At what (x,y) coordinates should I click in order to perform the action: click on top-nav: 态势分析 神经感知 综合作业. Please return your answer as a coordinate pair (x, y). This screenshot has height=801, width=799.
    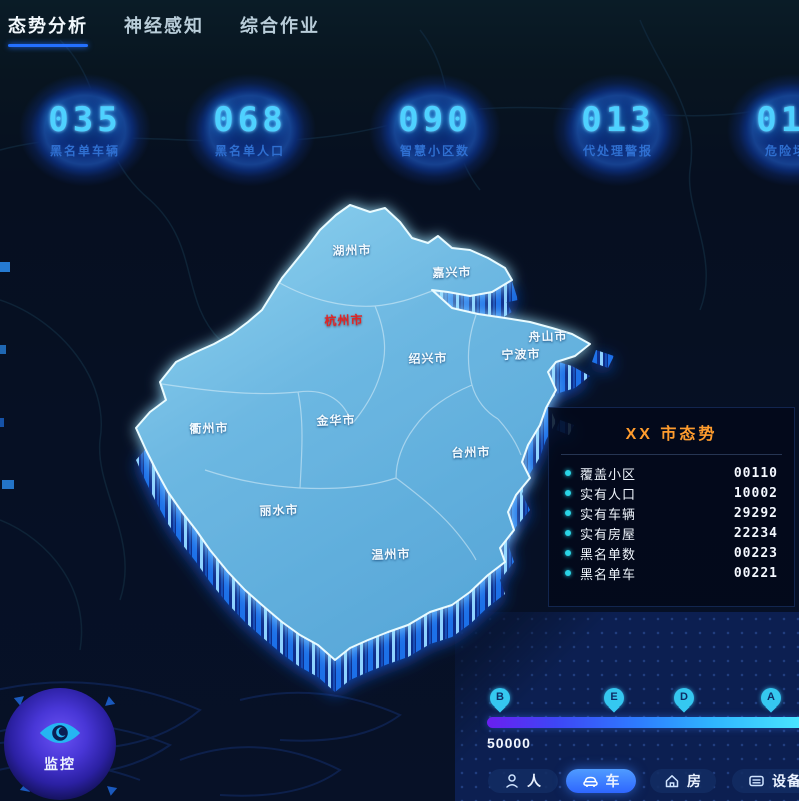
    Looking at the image, I should click on (164, 29).